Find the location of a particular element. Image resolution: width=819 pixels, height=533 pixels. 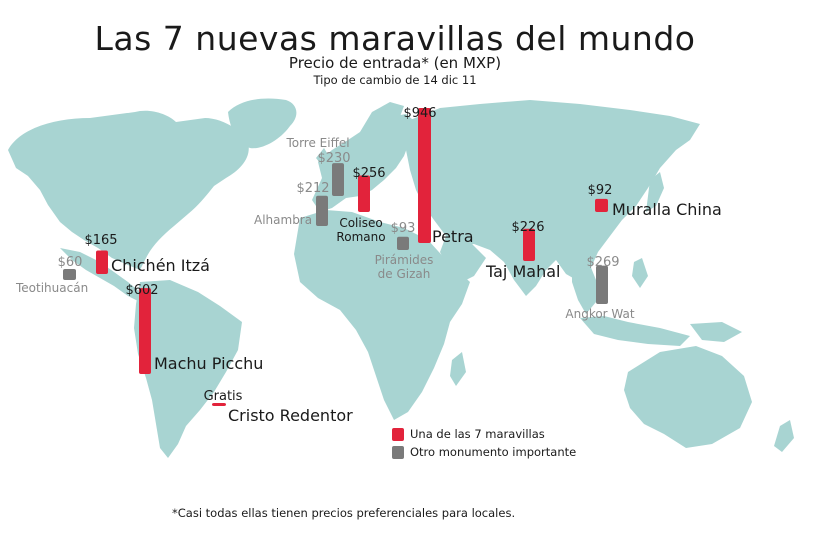

name-label-alhambra: Alhambra is located at coordinates (283, 220).